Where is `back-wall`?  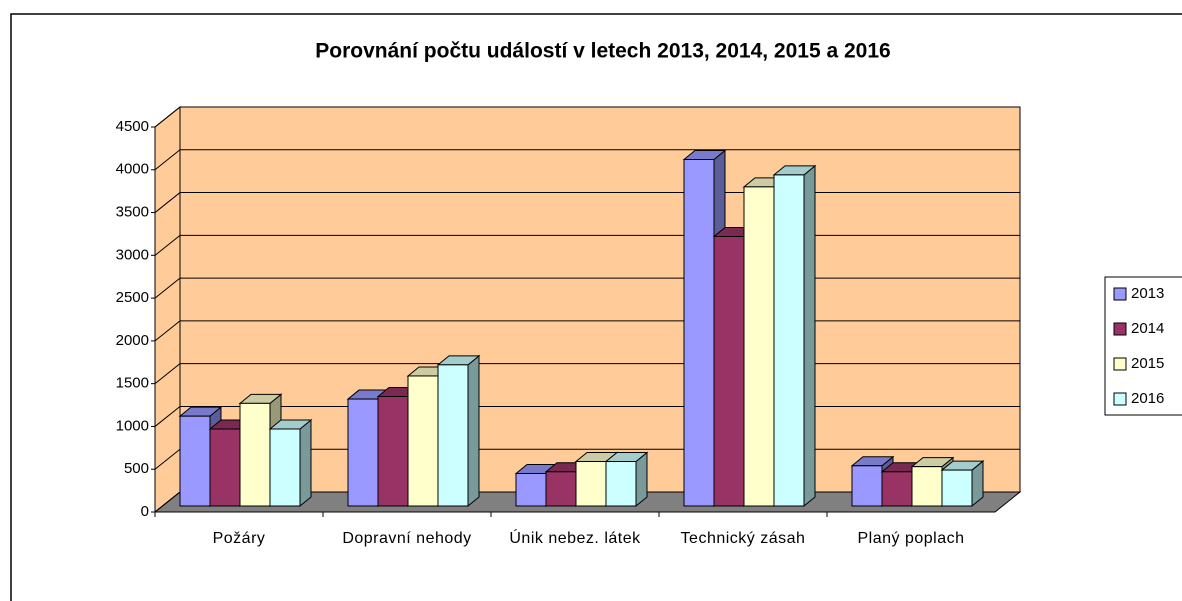
back-wall is located at coordinates (167, 309).